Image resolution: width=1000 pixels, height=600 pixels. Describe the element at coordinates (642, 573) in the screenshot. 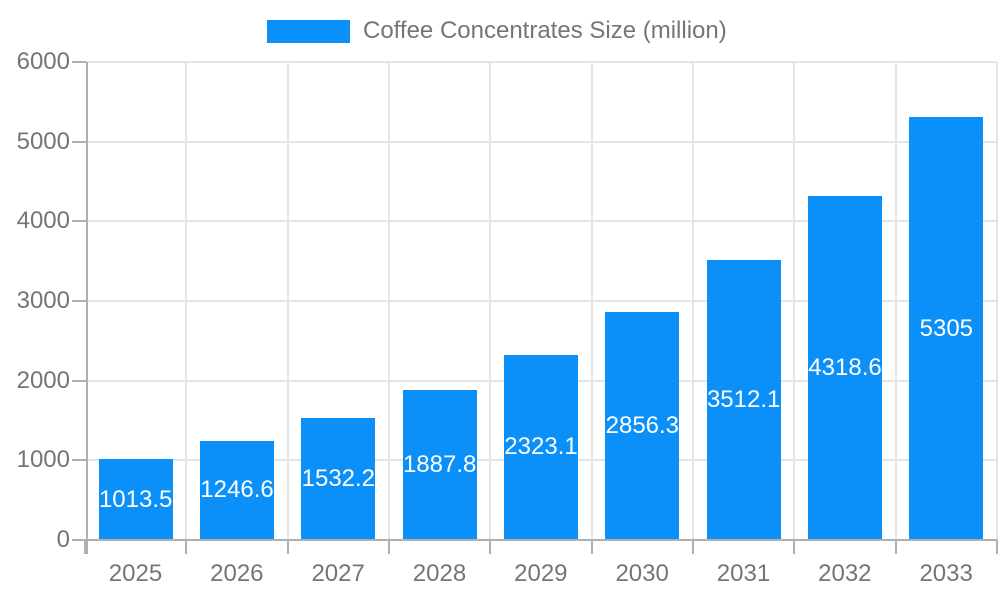

I see `x-axis-label-2030: 2030` at that location.